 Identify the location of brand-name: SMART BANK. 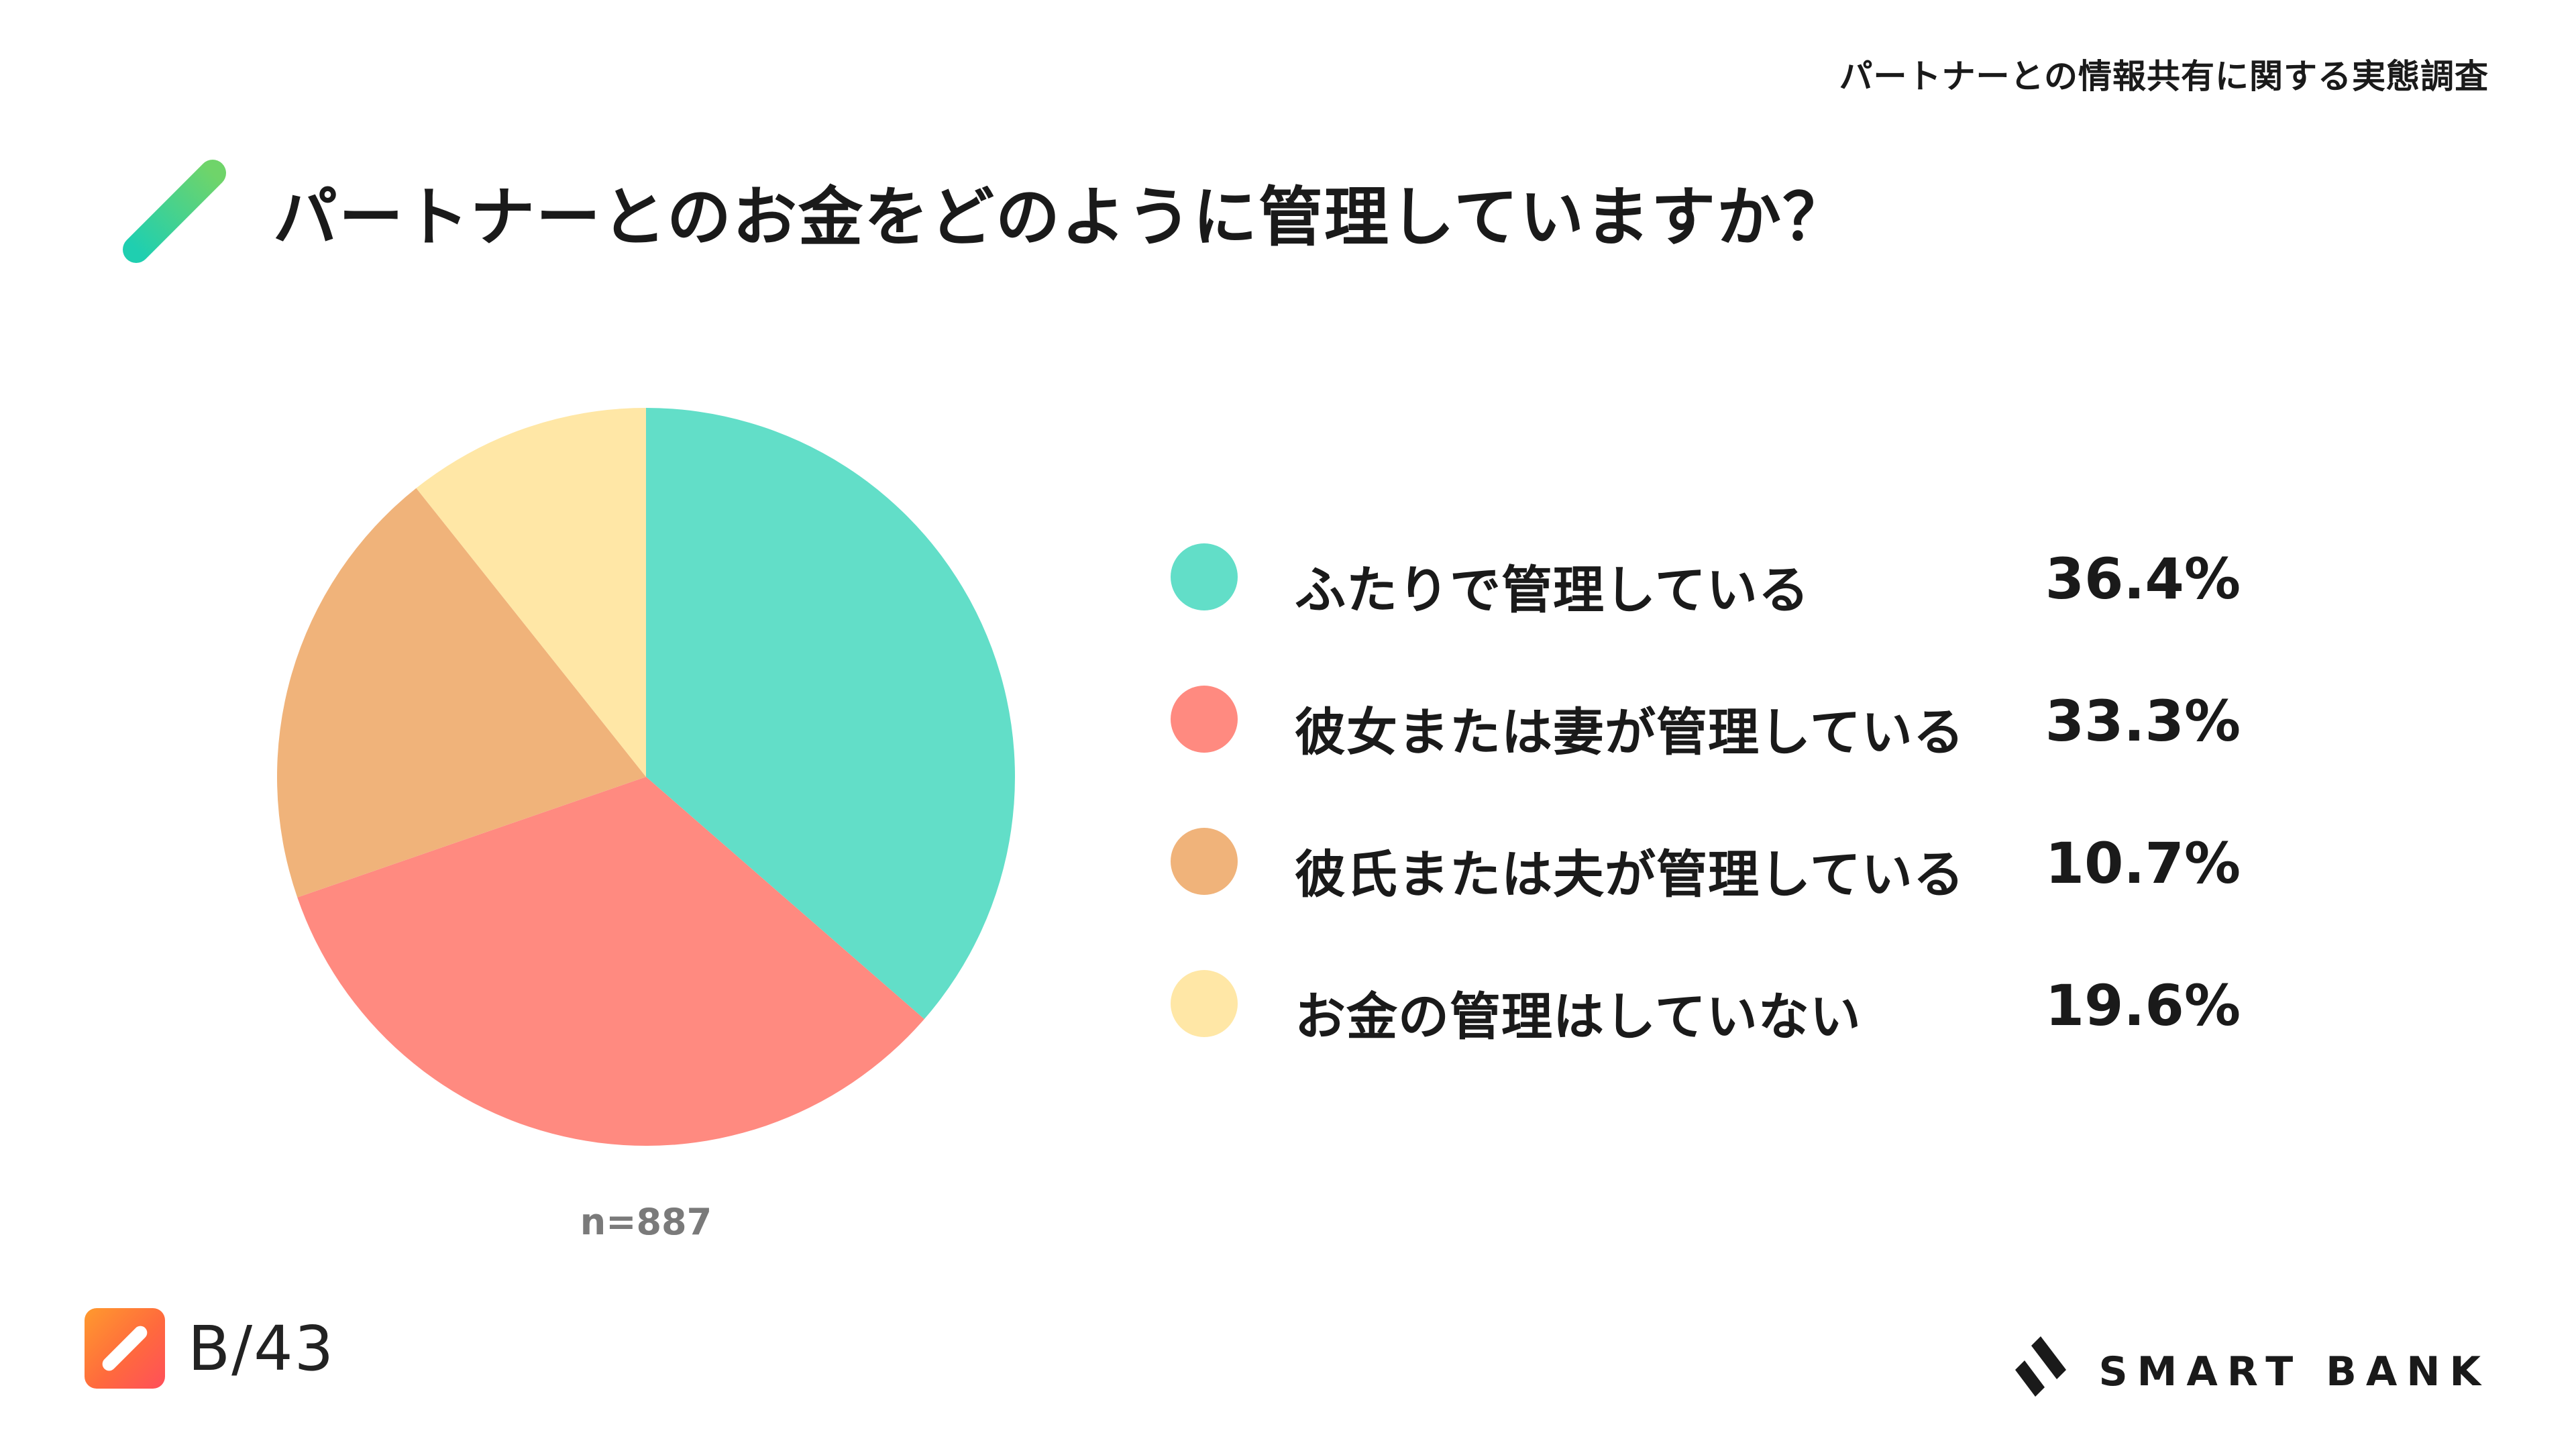
(2294, 1371).